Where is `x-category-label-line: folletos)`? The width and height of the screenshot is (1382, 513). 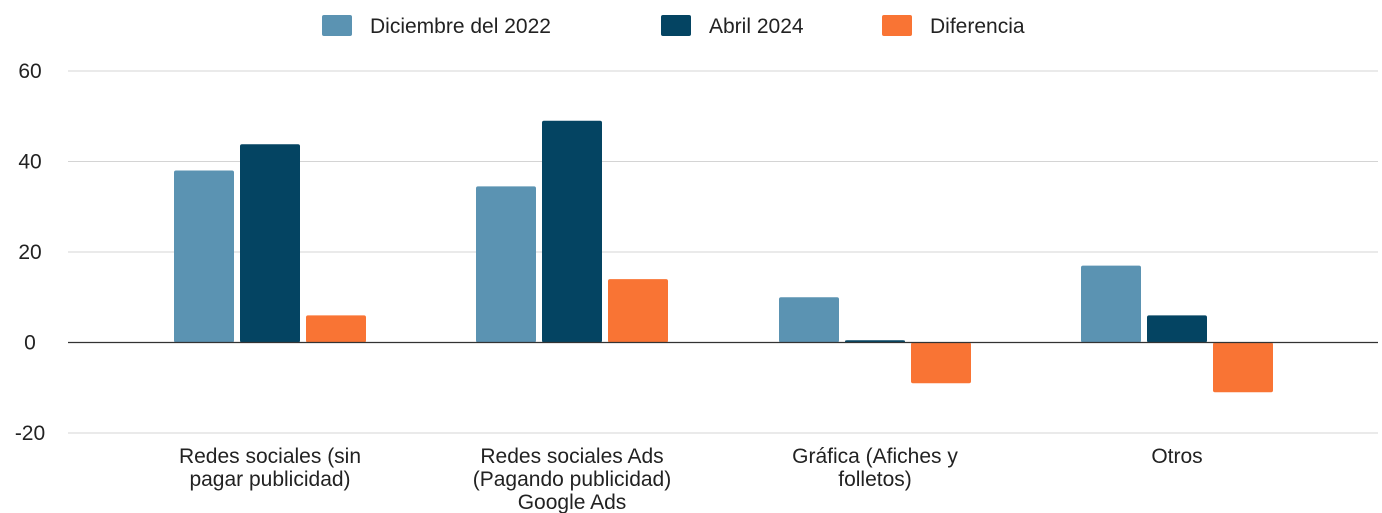
x-category-label-line: folletos) is located at coordinates (875, 479).